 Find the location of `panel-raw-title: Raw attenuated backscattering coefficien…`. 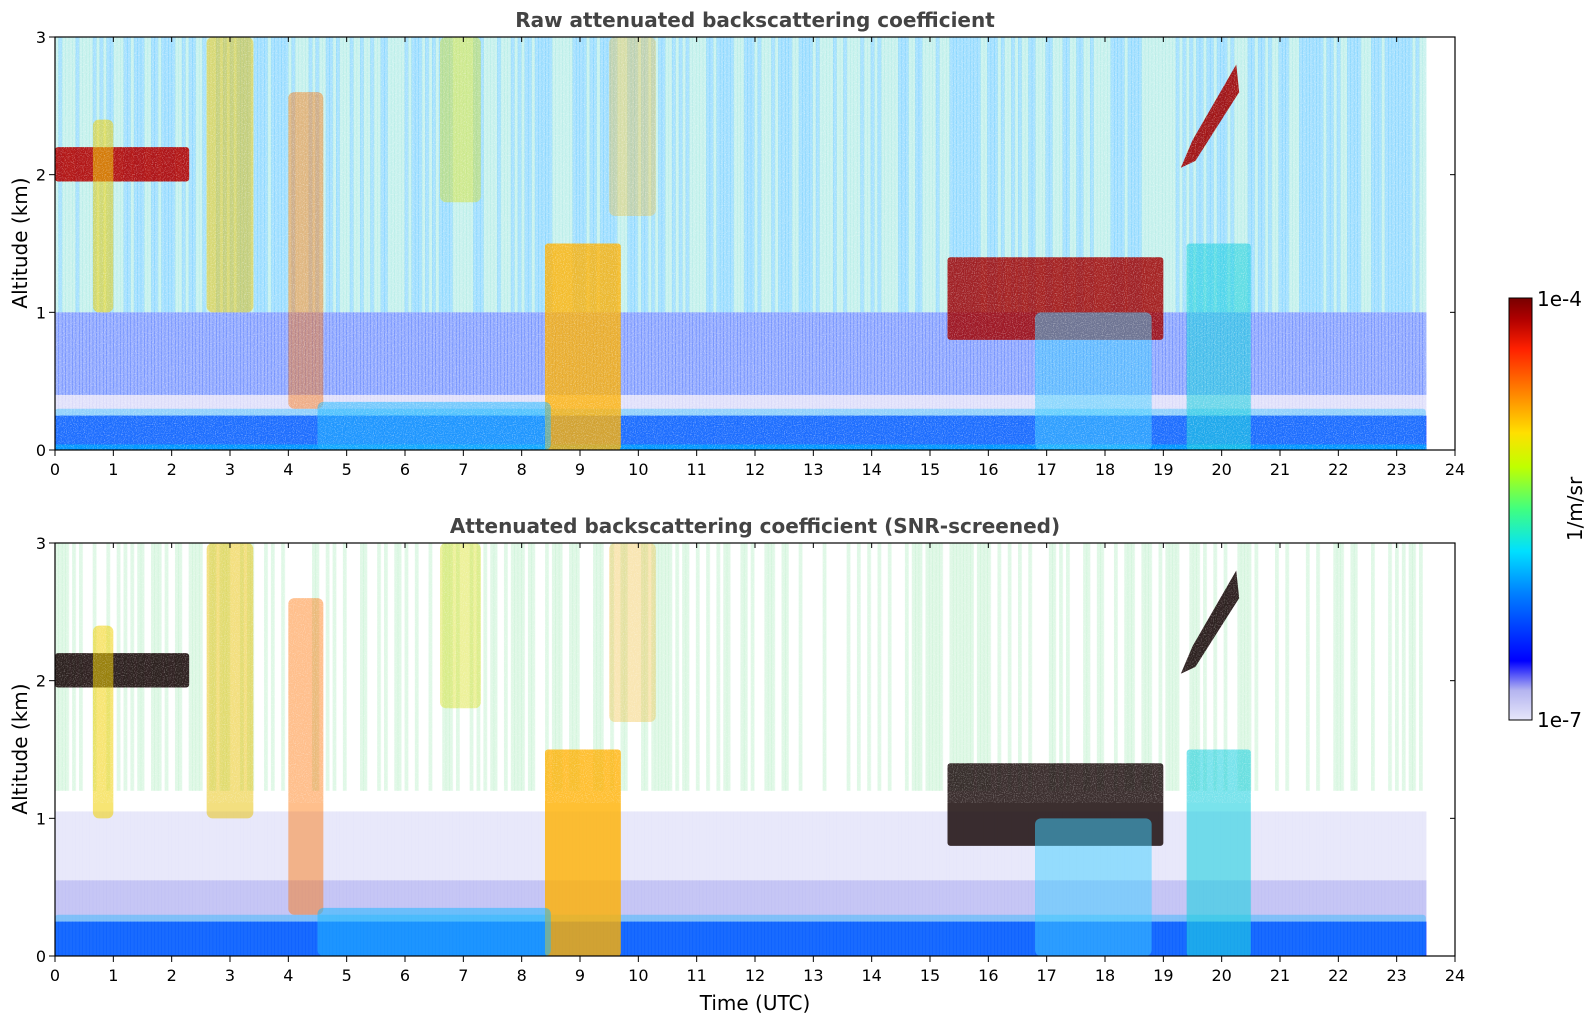

panel-raw-title: Raw attenuated backscattering coefficien… is located at coordinates (755, 20).